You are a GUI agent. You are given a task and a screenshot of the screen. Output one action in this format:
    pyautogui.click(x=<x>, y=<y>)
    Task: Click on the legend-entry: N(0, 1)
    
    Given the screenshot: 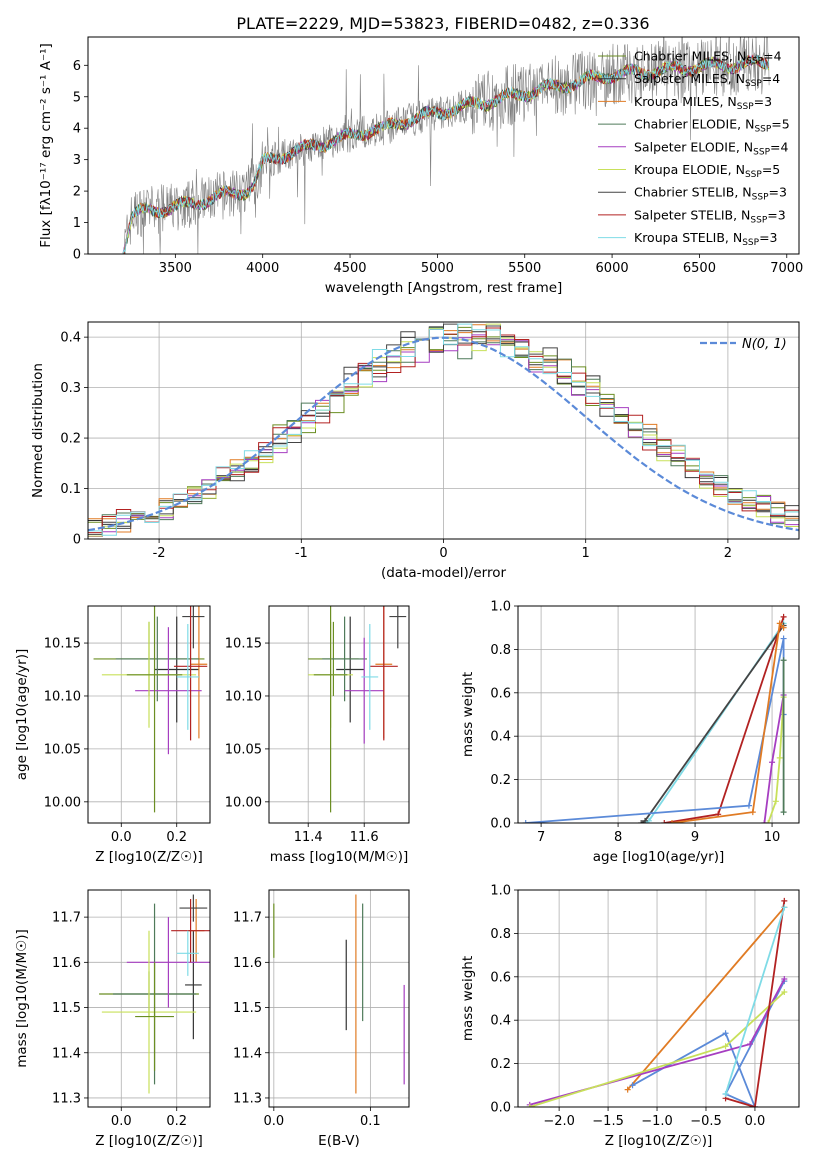 What is the action you would take?
    pyautogui.click(x=764, y=344)
    